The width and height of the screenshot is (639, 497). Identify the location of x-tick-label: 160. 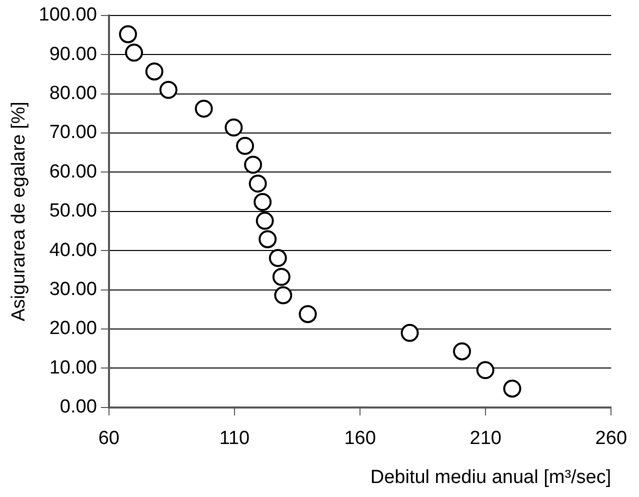
(360, 439).